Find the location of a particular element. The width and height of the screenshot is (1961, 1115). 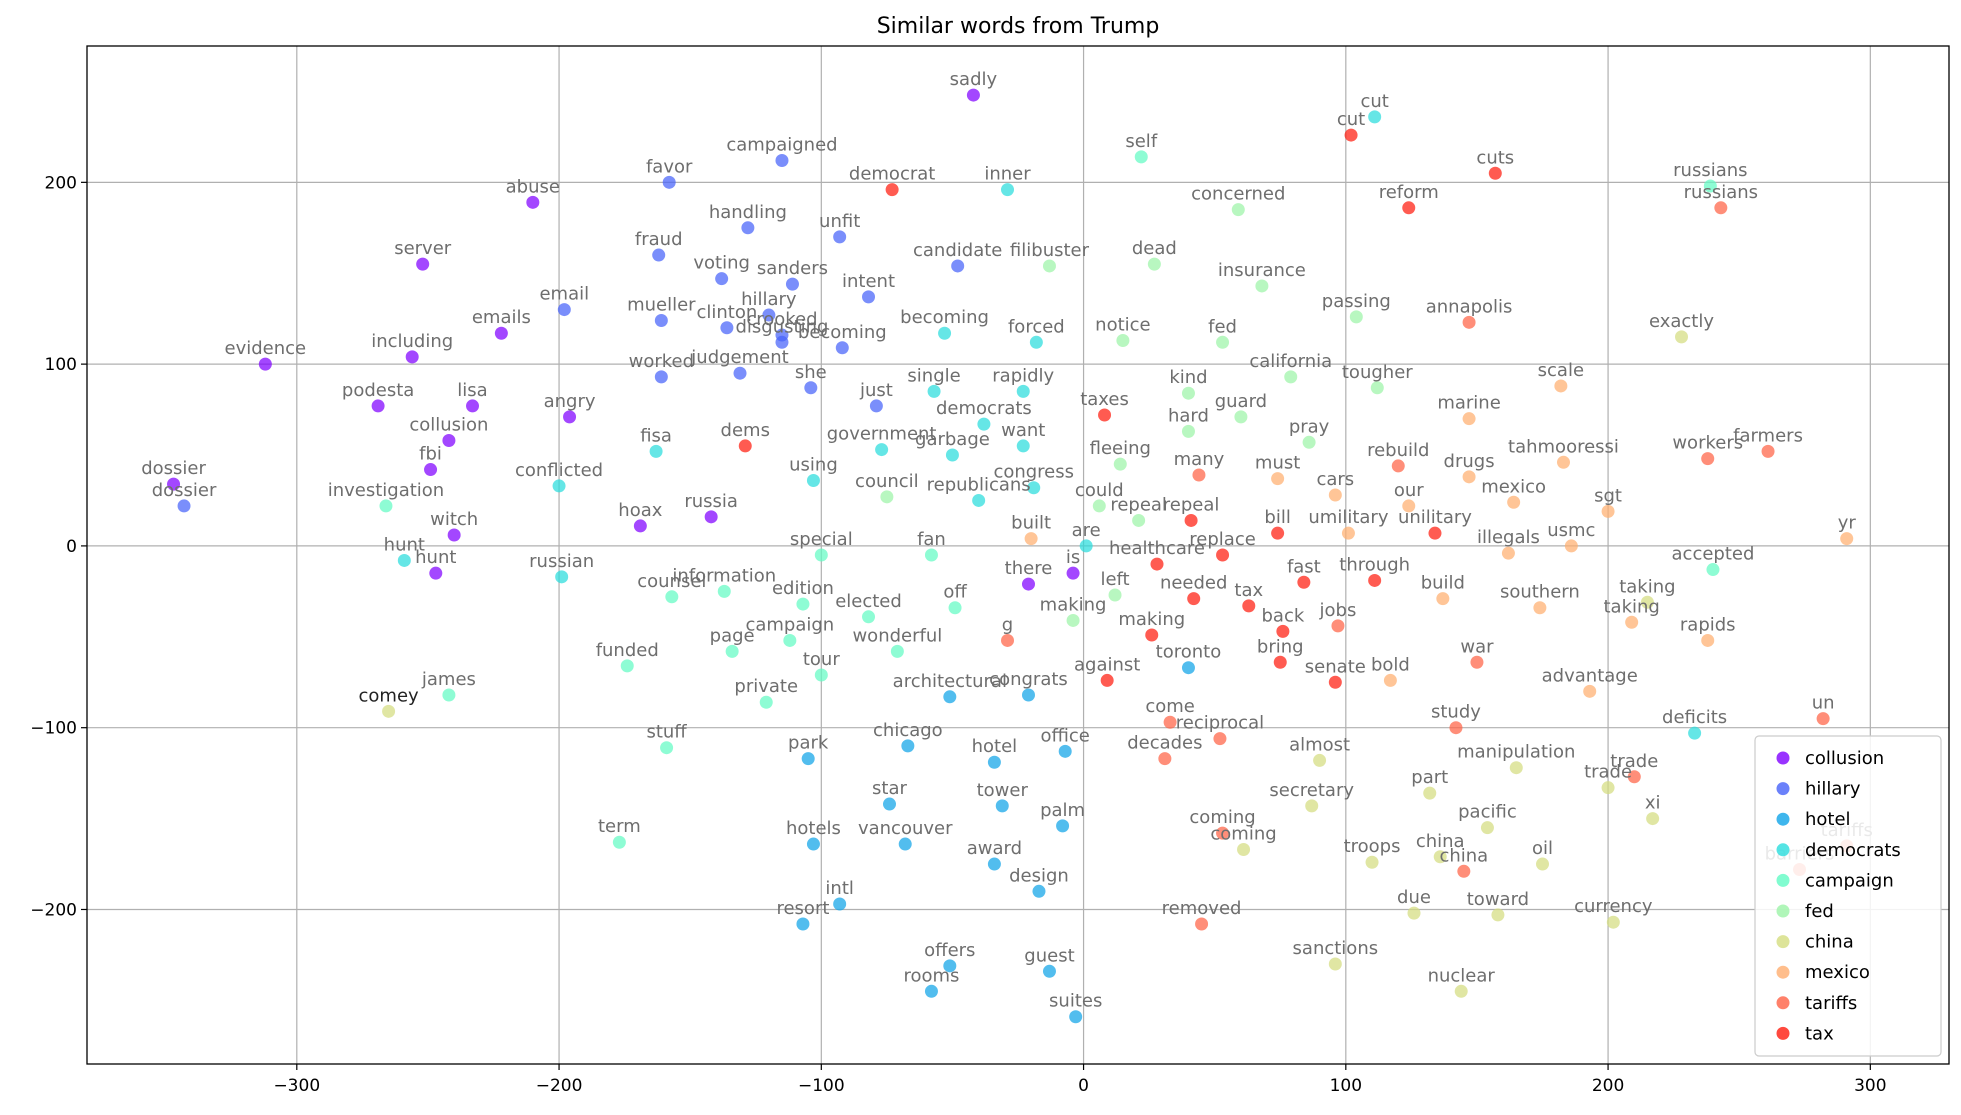

point-label: rapids is located at coordinates (1708, 624).